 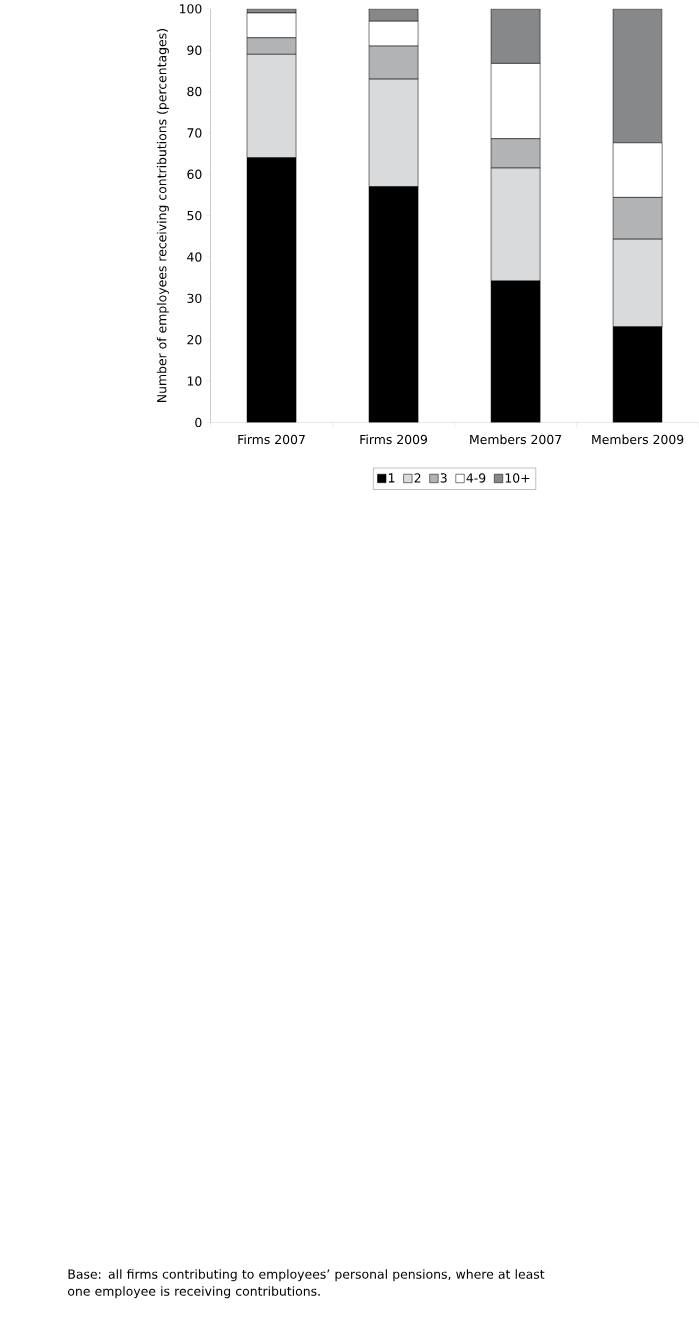 I want to click on y-tick-label: 90, so click(x=194, y=50).